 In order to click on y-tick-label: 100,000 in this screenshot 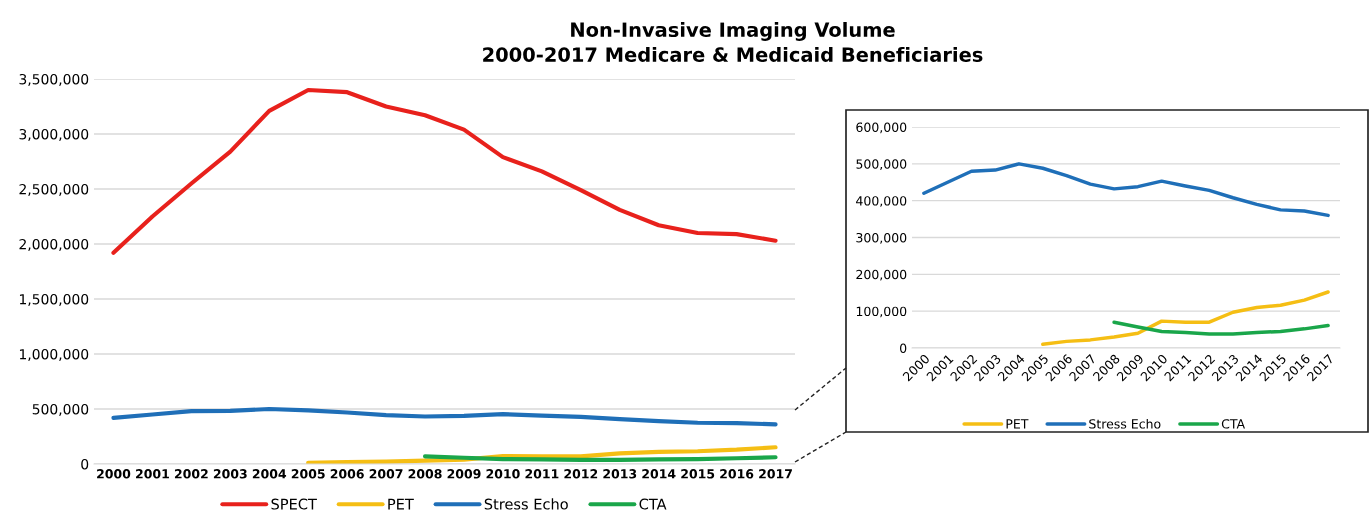, I will do `click(881, 312)`.